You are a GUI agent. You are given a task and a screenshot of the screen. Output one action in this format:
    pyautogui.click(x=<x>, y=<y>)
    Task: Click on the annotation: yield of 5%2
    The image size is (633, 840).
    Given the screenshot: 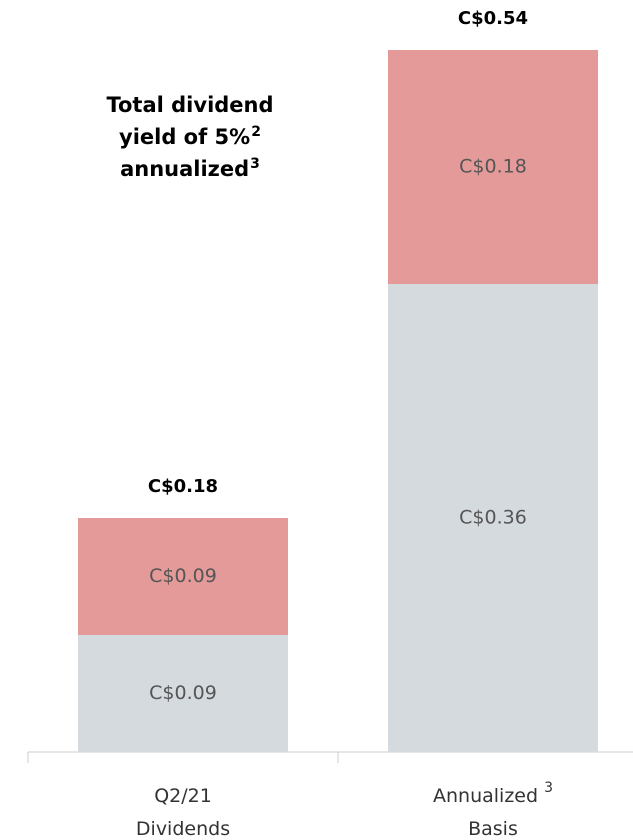 What is the action you would take?
    pyautogui.click(x=190, y=136)
    